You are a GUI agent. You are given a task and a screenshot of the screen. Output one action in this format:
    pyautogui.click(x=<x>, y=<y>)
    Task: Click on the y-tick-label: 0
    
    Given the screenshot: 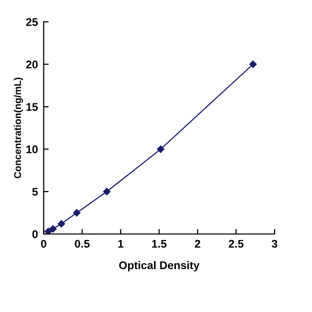 What is the action you would take?
    pyautogui.click(x=35, y=234)
    